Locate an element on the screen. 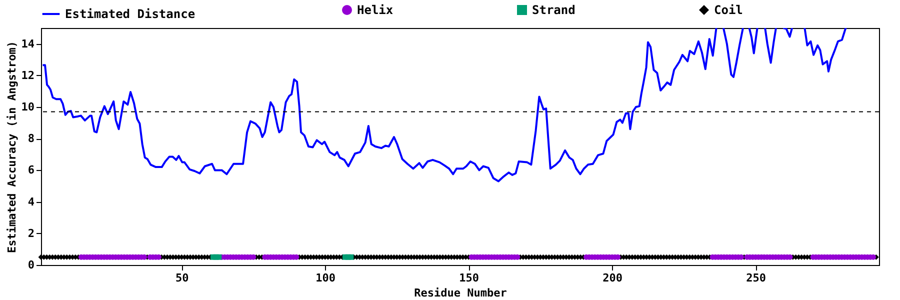 Image resolution: width=900 pixels, height=300 pixels. y-tick-label: 2 is located at coordinates (31, 233).